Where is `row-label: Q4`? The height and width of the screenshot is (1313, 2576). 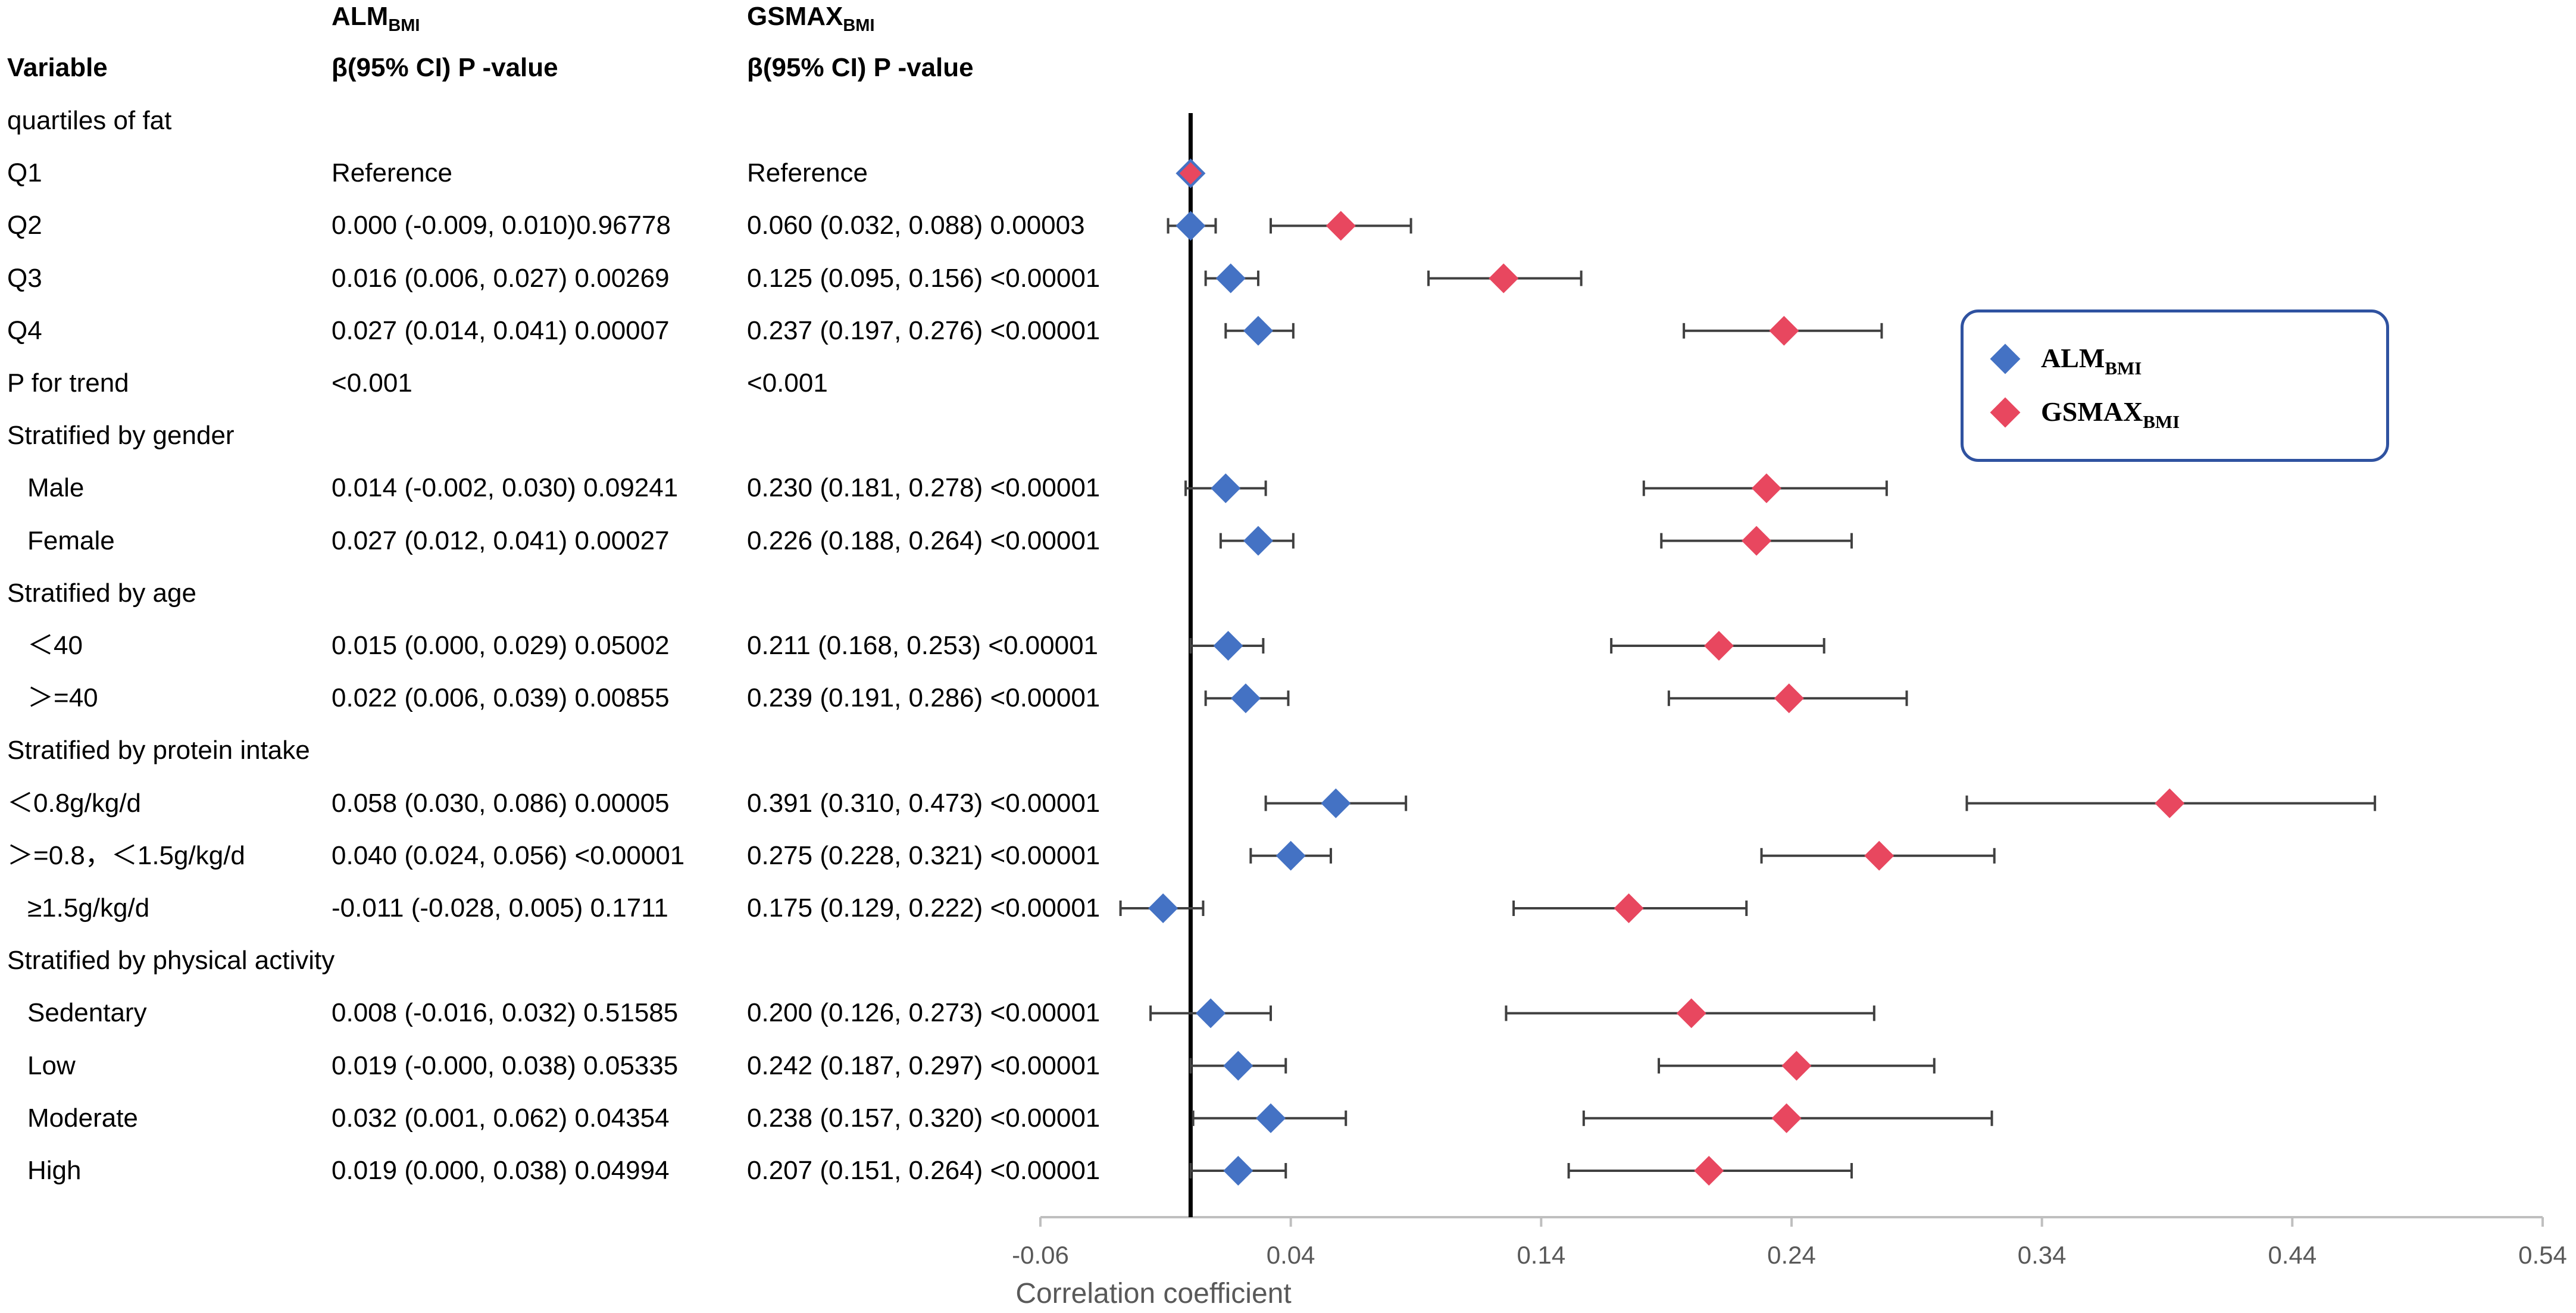
row-label: Q4 is located at coordinates (24, 330).